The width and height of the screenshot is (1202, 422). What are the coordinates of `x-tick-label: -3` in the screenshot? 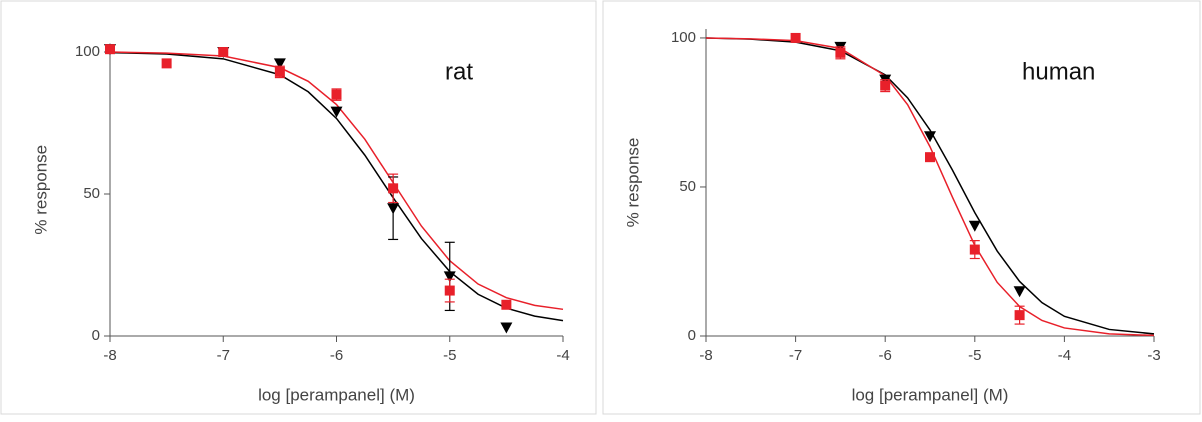 It's located at (1153, 355).